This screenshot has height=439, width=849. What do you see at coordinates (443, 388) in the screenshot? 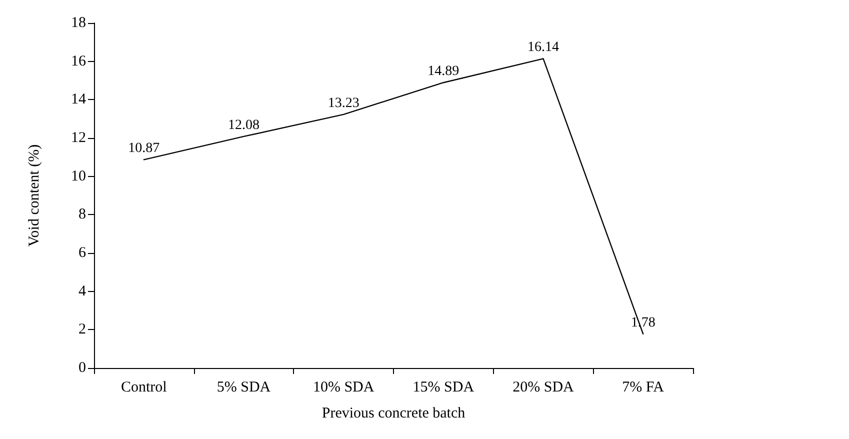
I see `x-tick-label: 15% SDA` at bounding box center [443, 388].